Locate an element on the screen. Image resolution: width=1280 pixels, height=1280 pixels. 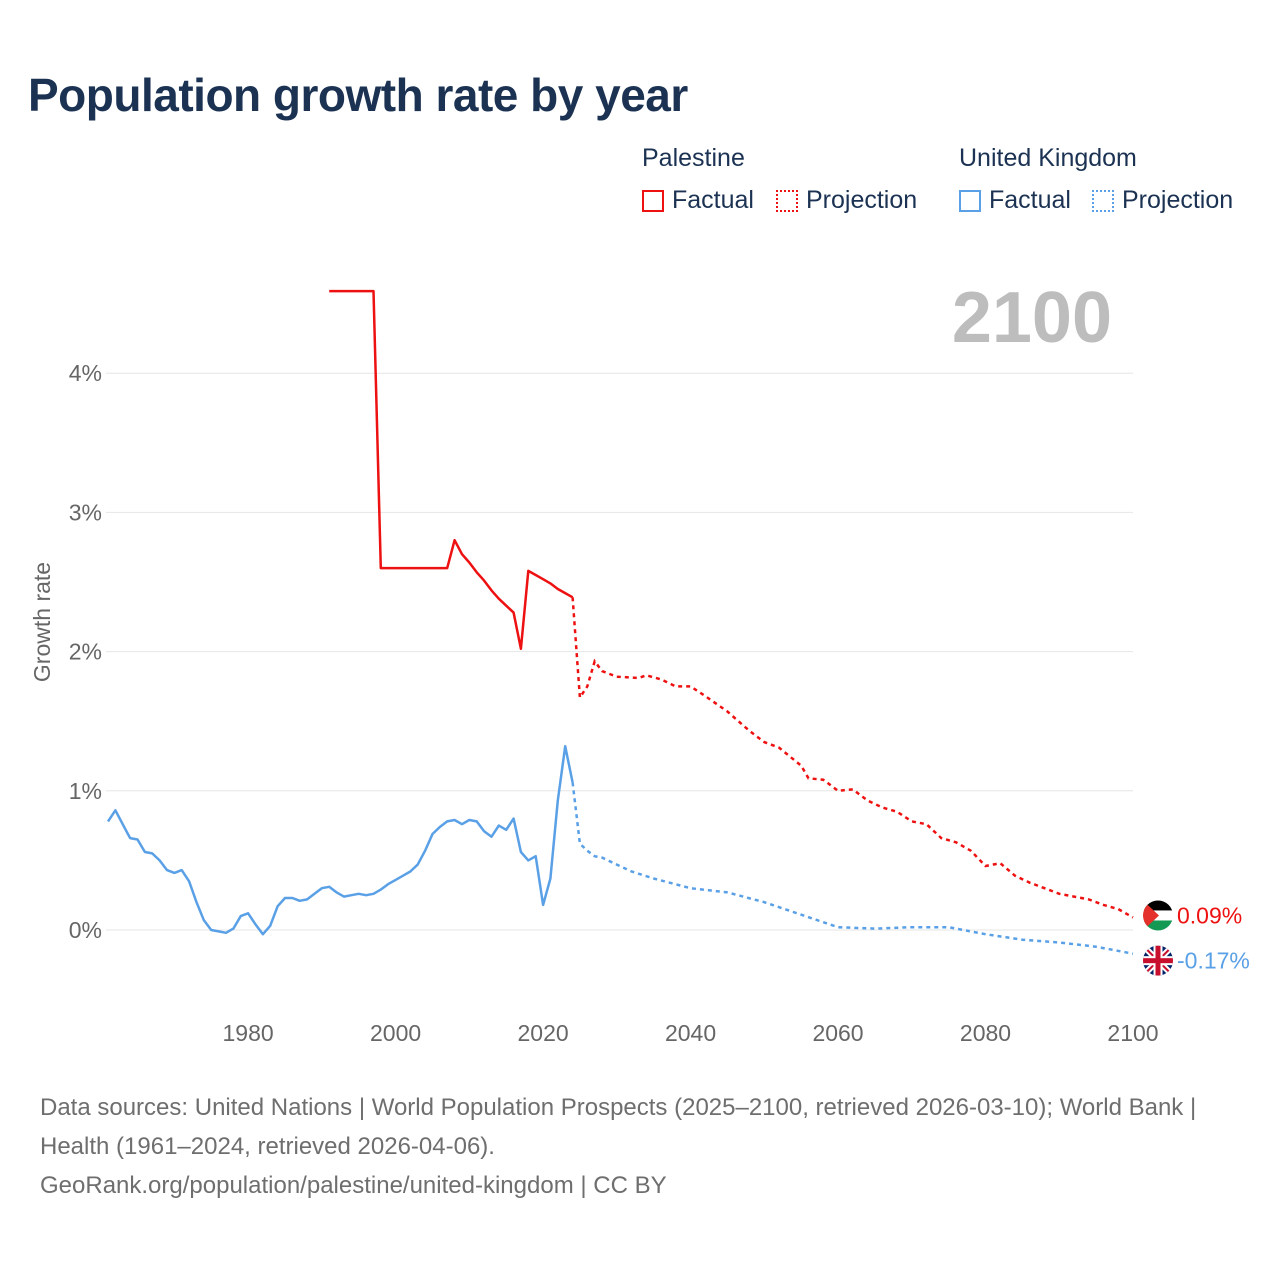
x-tick-label: 2020 is located at coordinates (542, 1033).